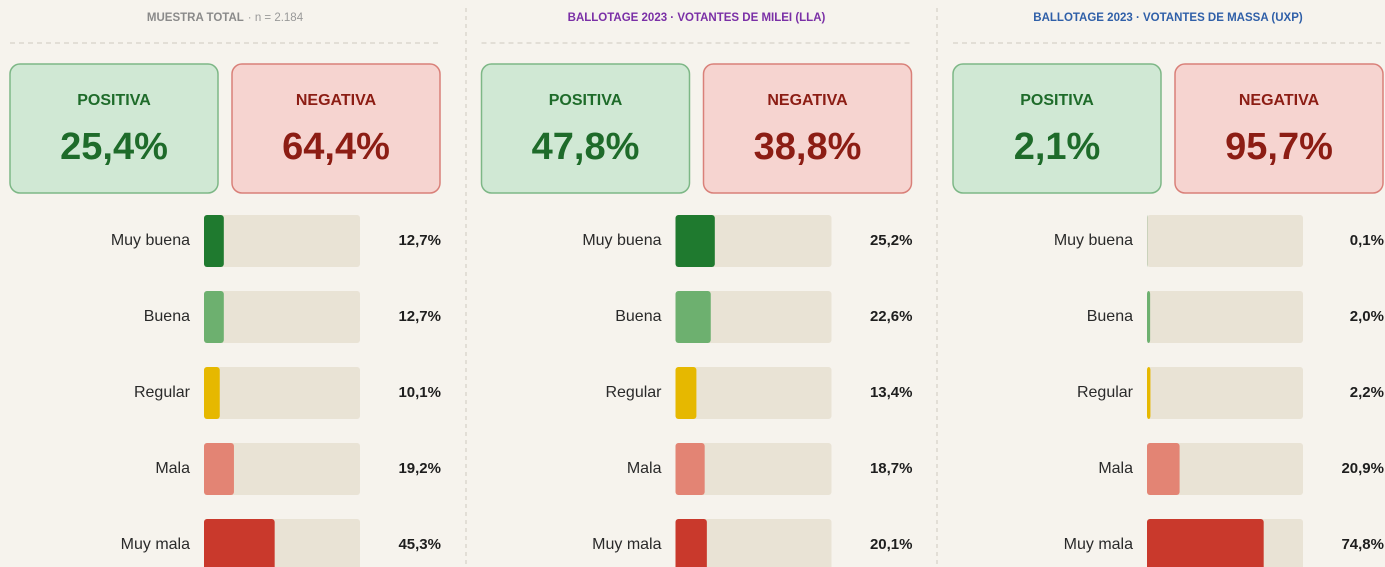  Describe the element at coordinates (891, 392) in the screenshot. I see `value-label: 13,4%` at that location.